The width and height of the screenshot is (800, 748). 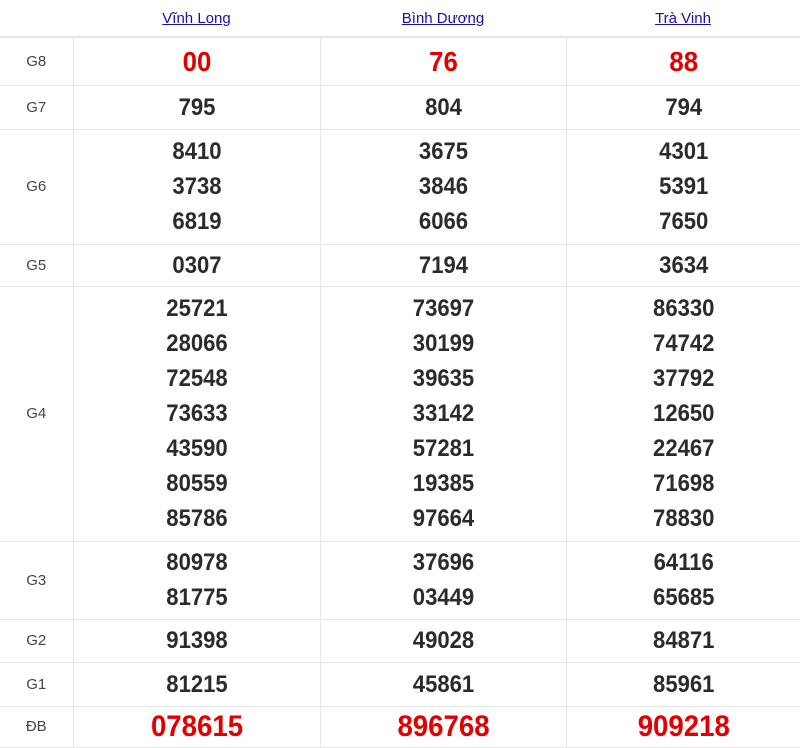 I want to click on prize-label: G5, so click(x=37, y=265).